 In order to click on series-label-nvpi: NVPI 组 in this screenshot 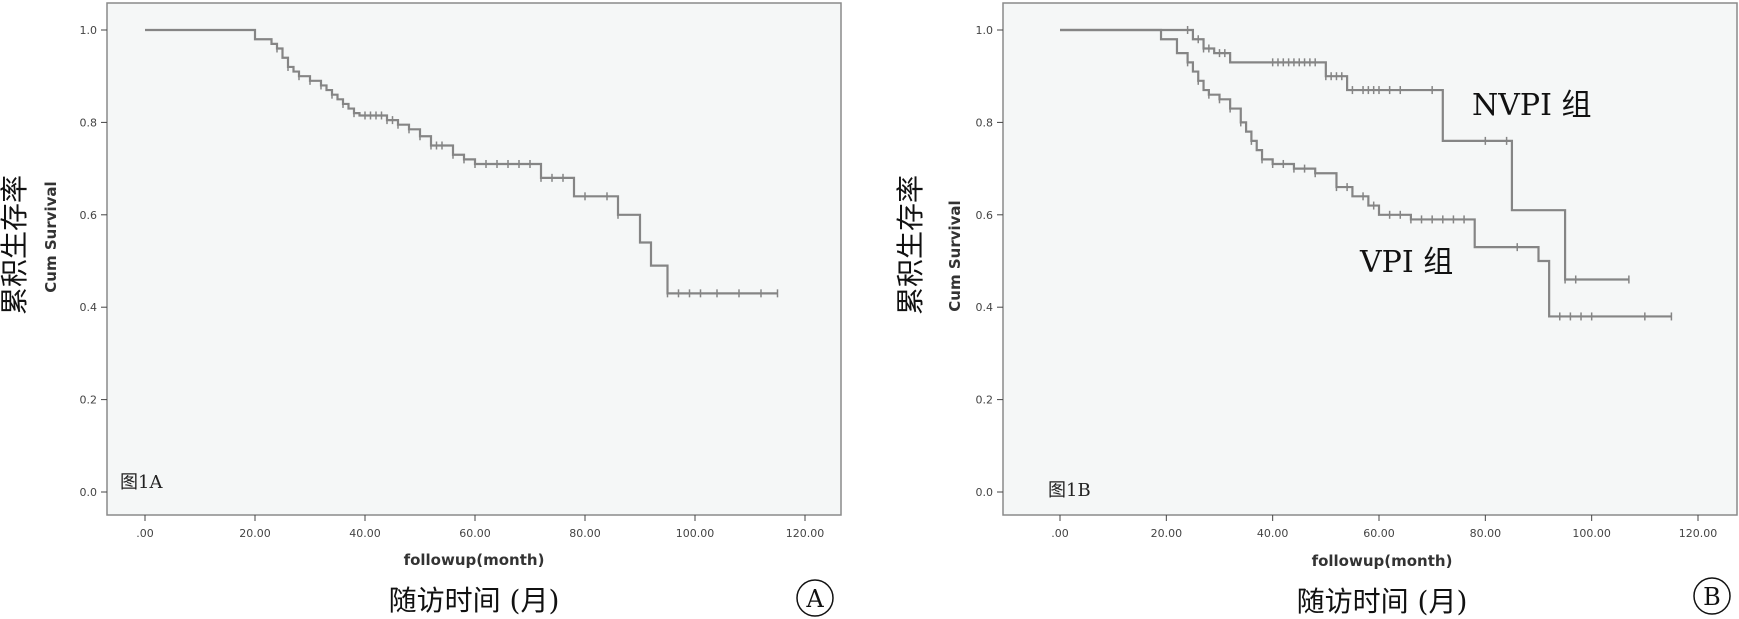, I will do `click(1532, 105)`.